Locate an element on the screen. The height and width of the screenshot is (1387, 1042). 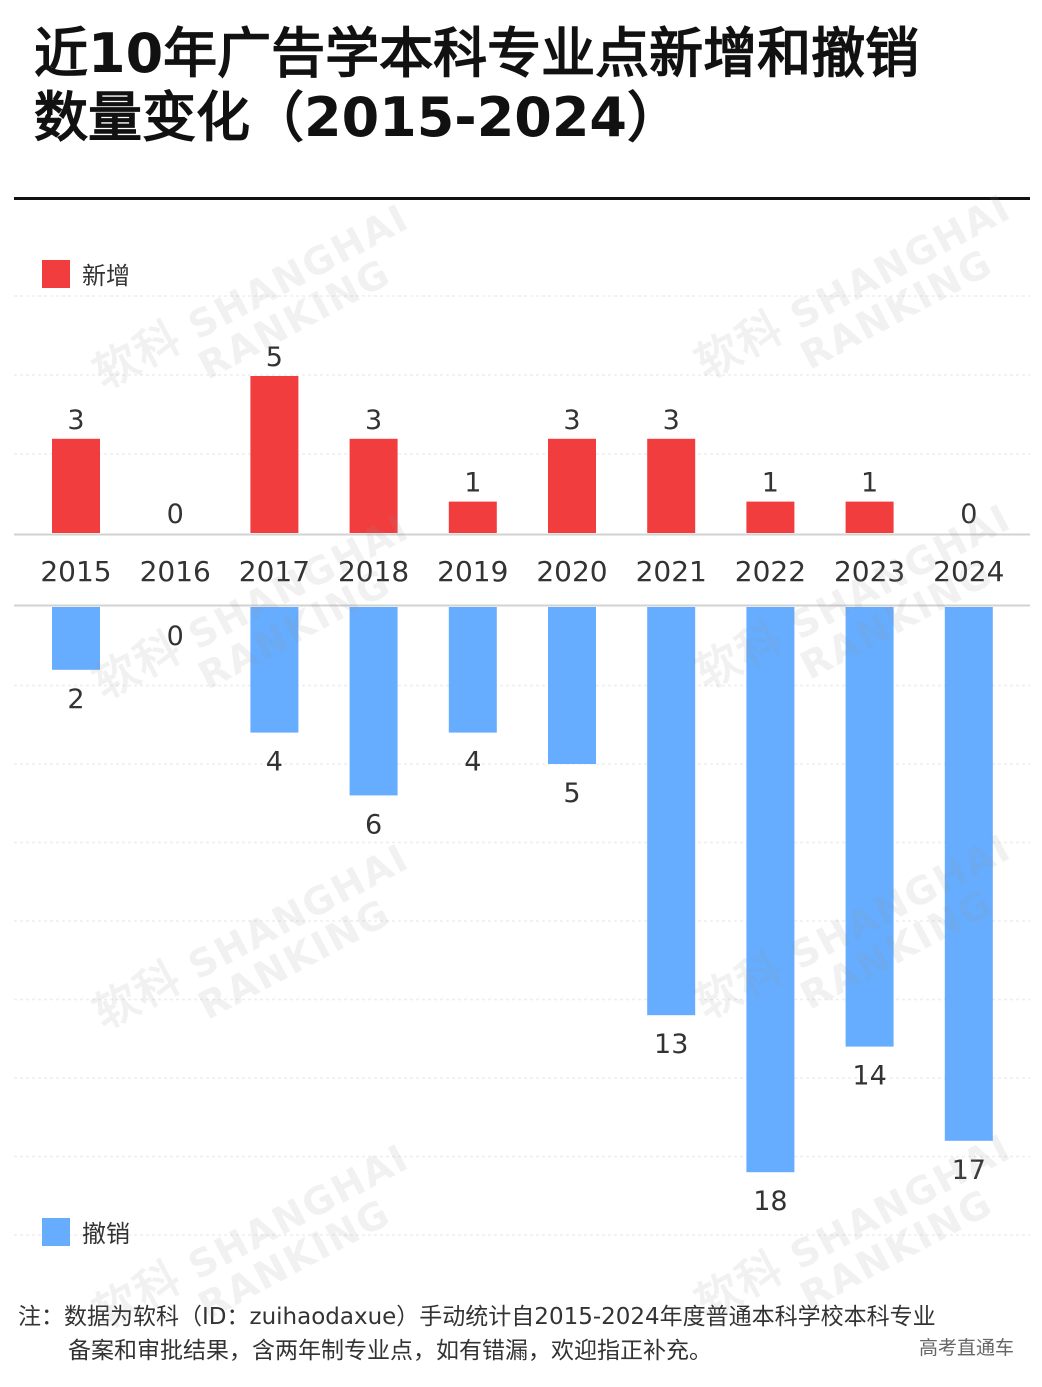
footnote-line-2: 备案和审批结果，含两年制专业点，如有错漏，欢迎指正补充。 is located at coordinates (390, 1351).